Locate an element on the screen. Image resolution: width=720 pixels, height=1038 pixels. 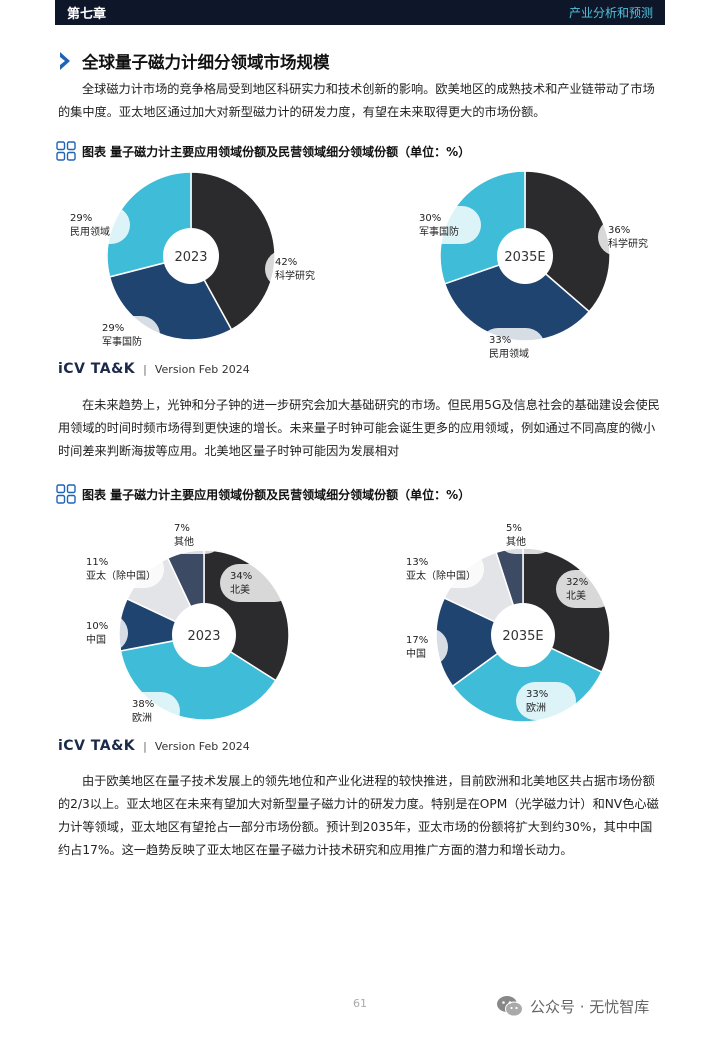
section-title-row: 全球量子磁力计细分领域市场规模 is located at coordinates (194, 61).